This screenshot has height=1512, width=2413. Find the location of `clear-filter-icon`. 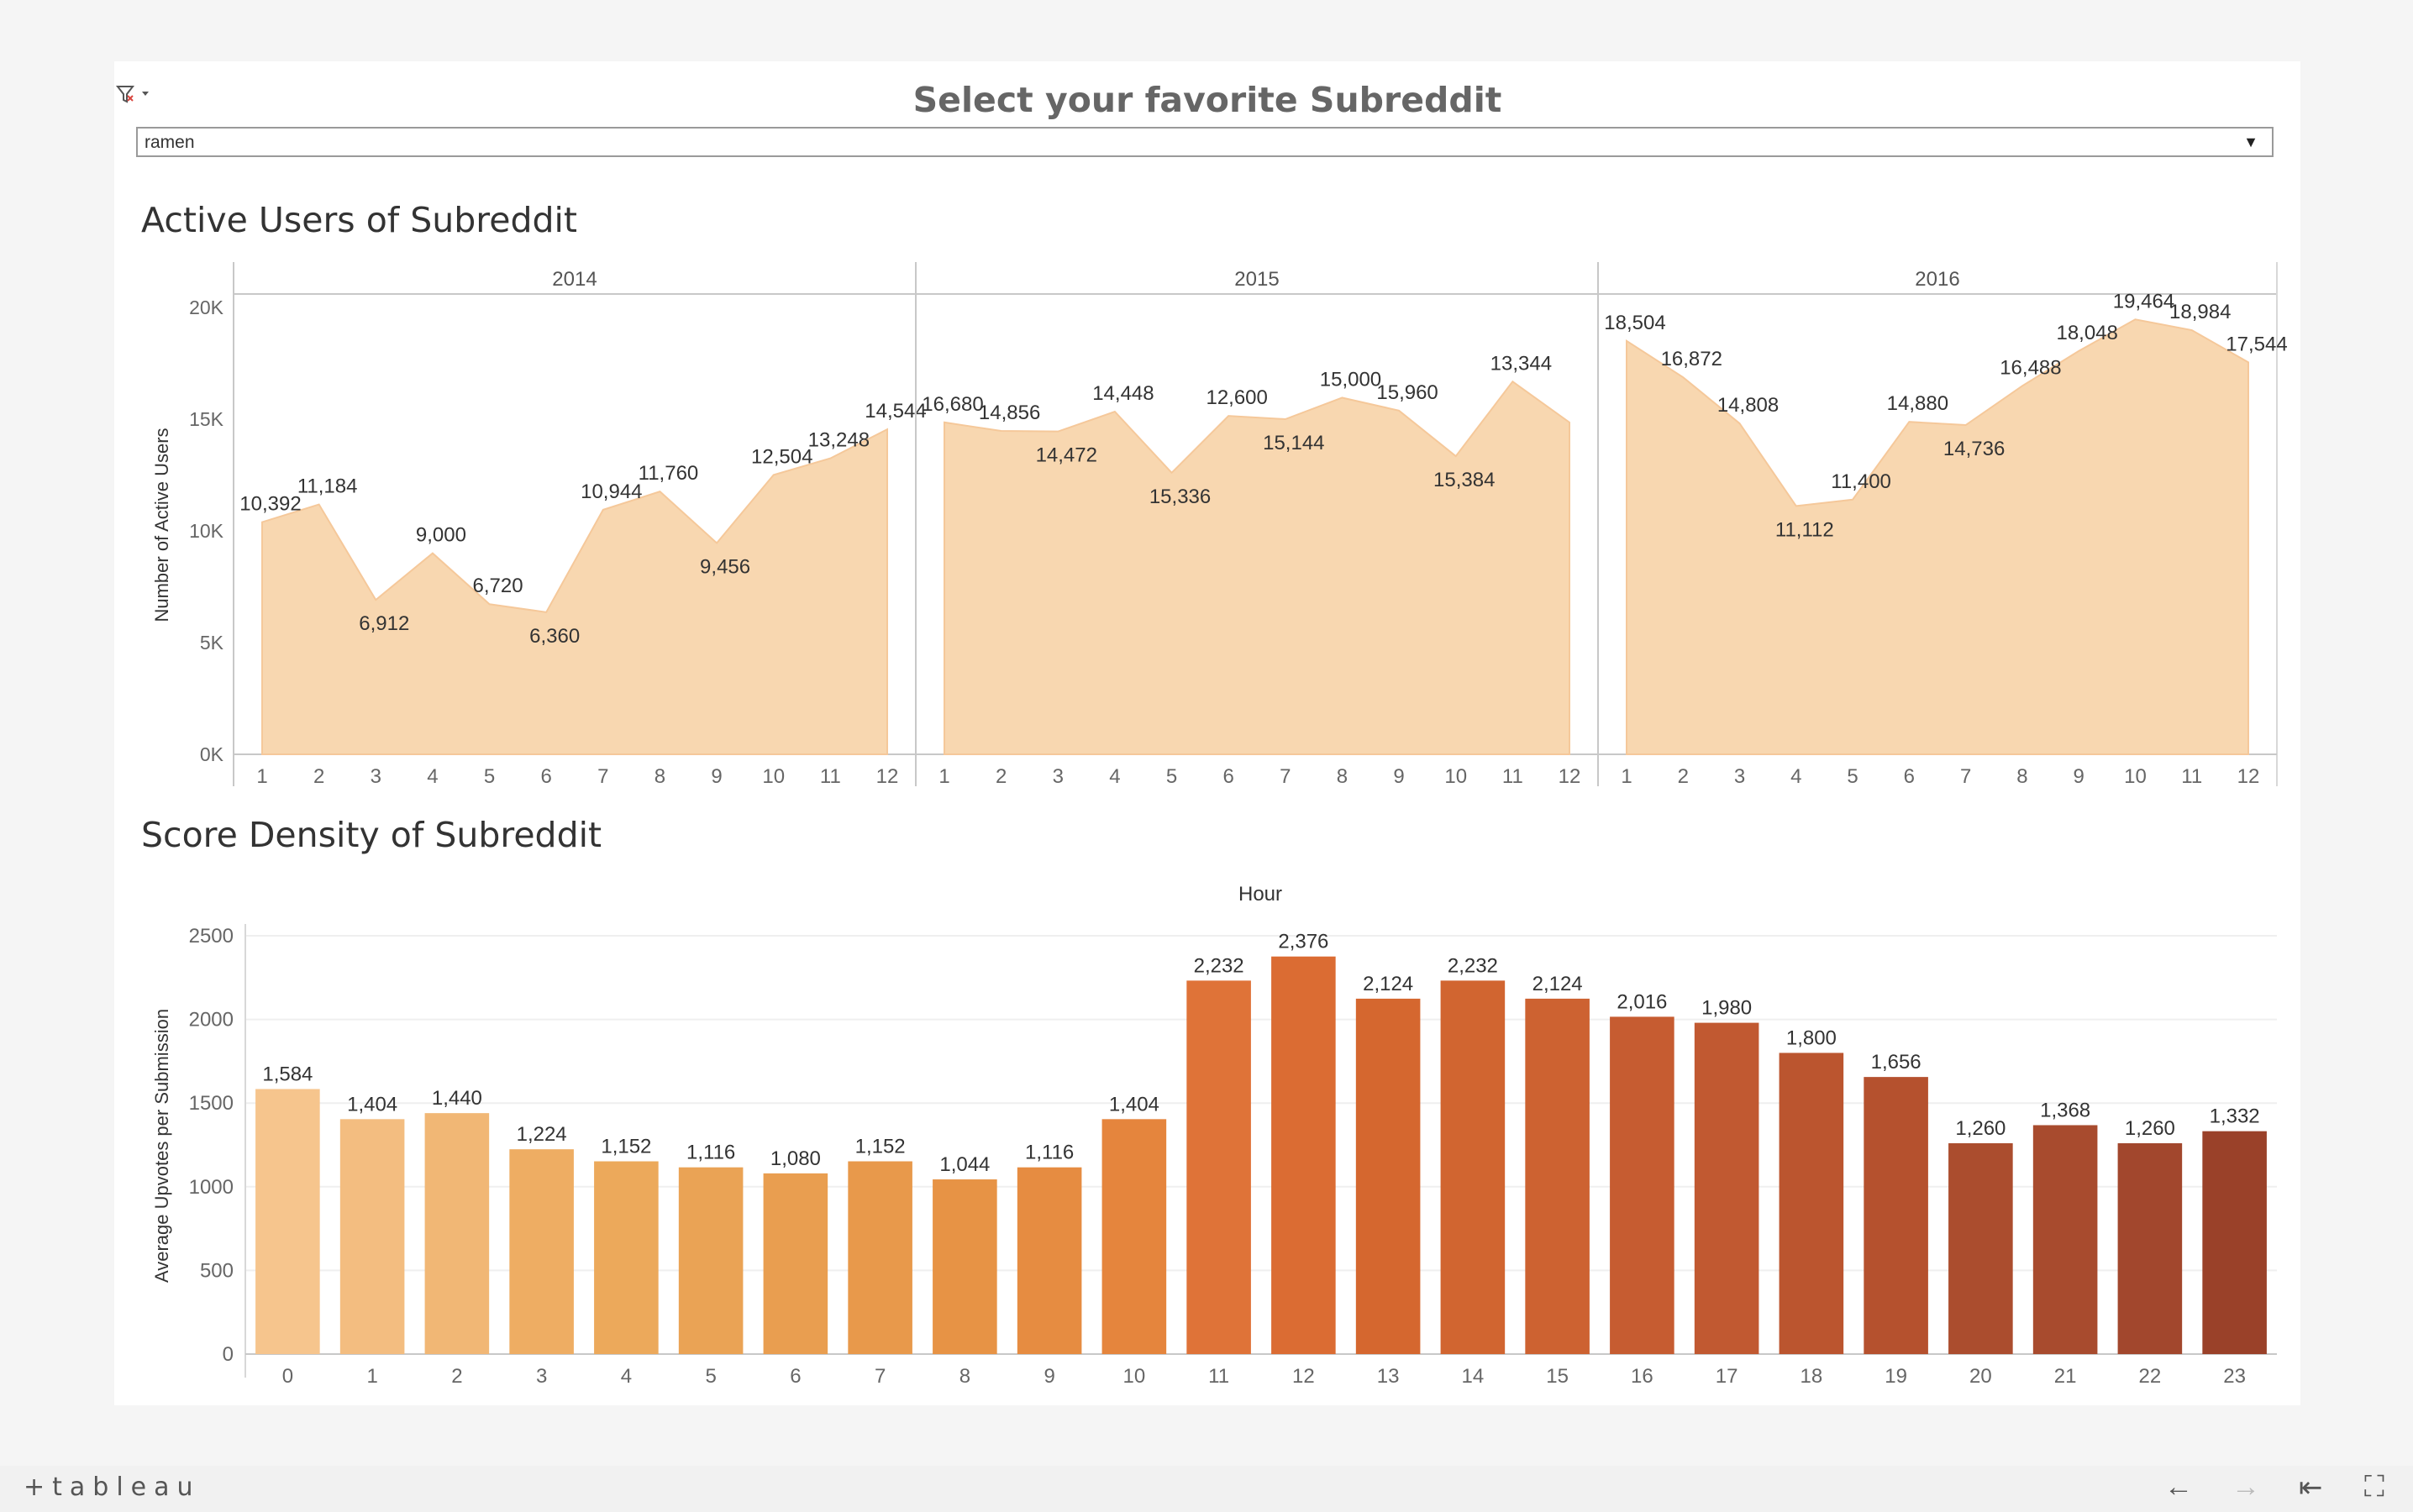

clear-filter-icon is located at coordinates (132, 95).